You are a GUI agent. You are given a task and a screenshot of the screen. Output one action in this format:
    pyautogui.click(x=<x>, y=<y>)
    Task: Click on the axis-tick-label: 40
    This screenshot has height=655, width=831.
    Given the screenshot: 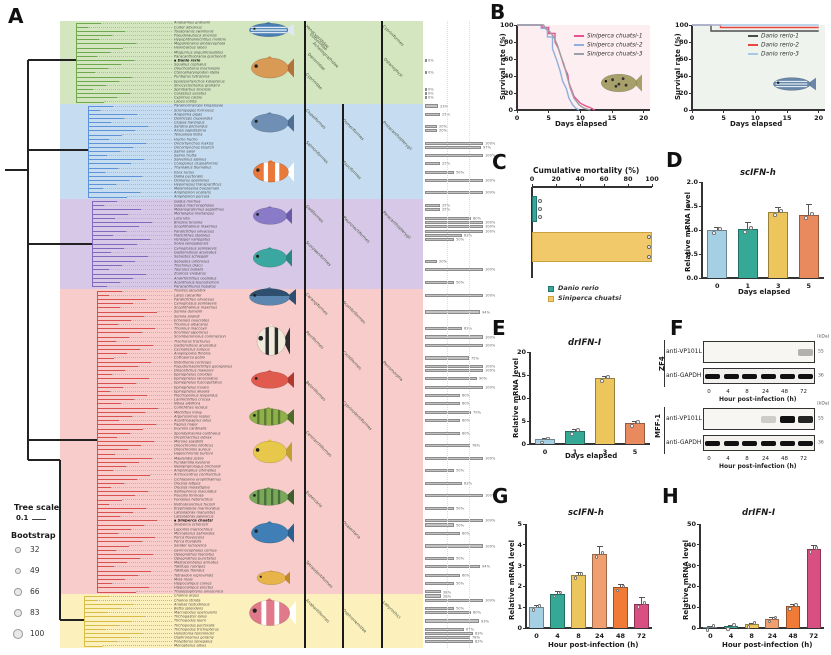 What is the action you would take?
    pyautogui.click(x=580, y=179)
    